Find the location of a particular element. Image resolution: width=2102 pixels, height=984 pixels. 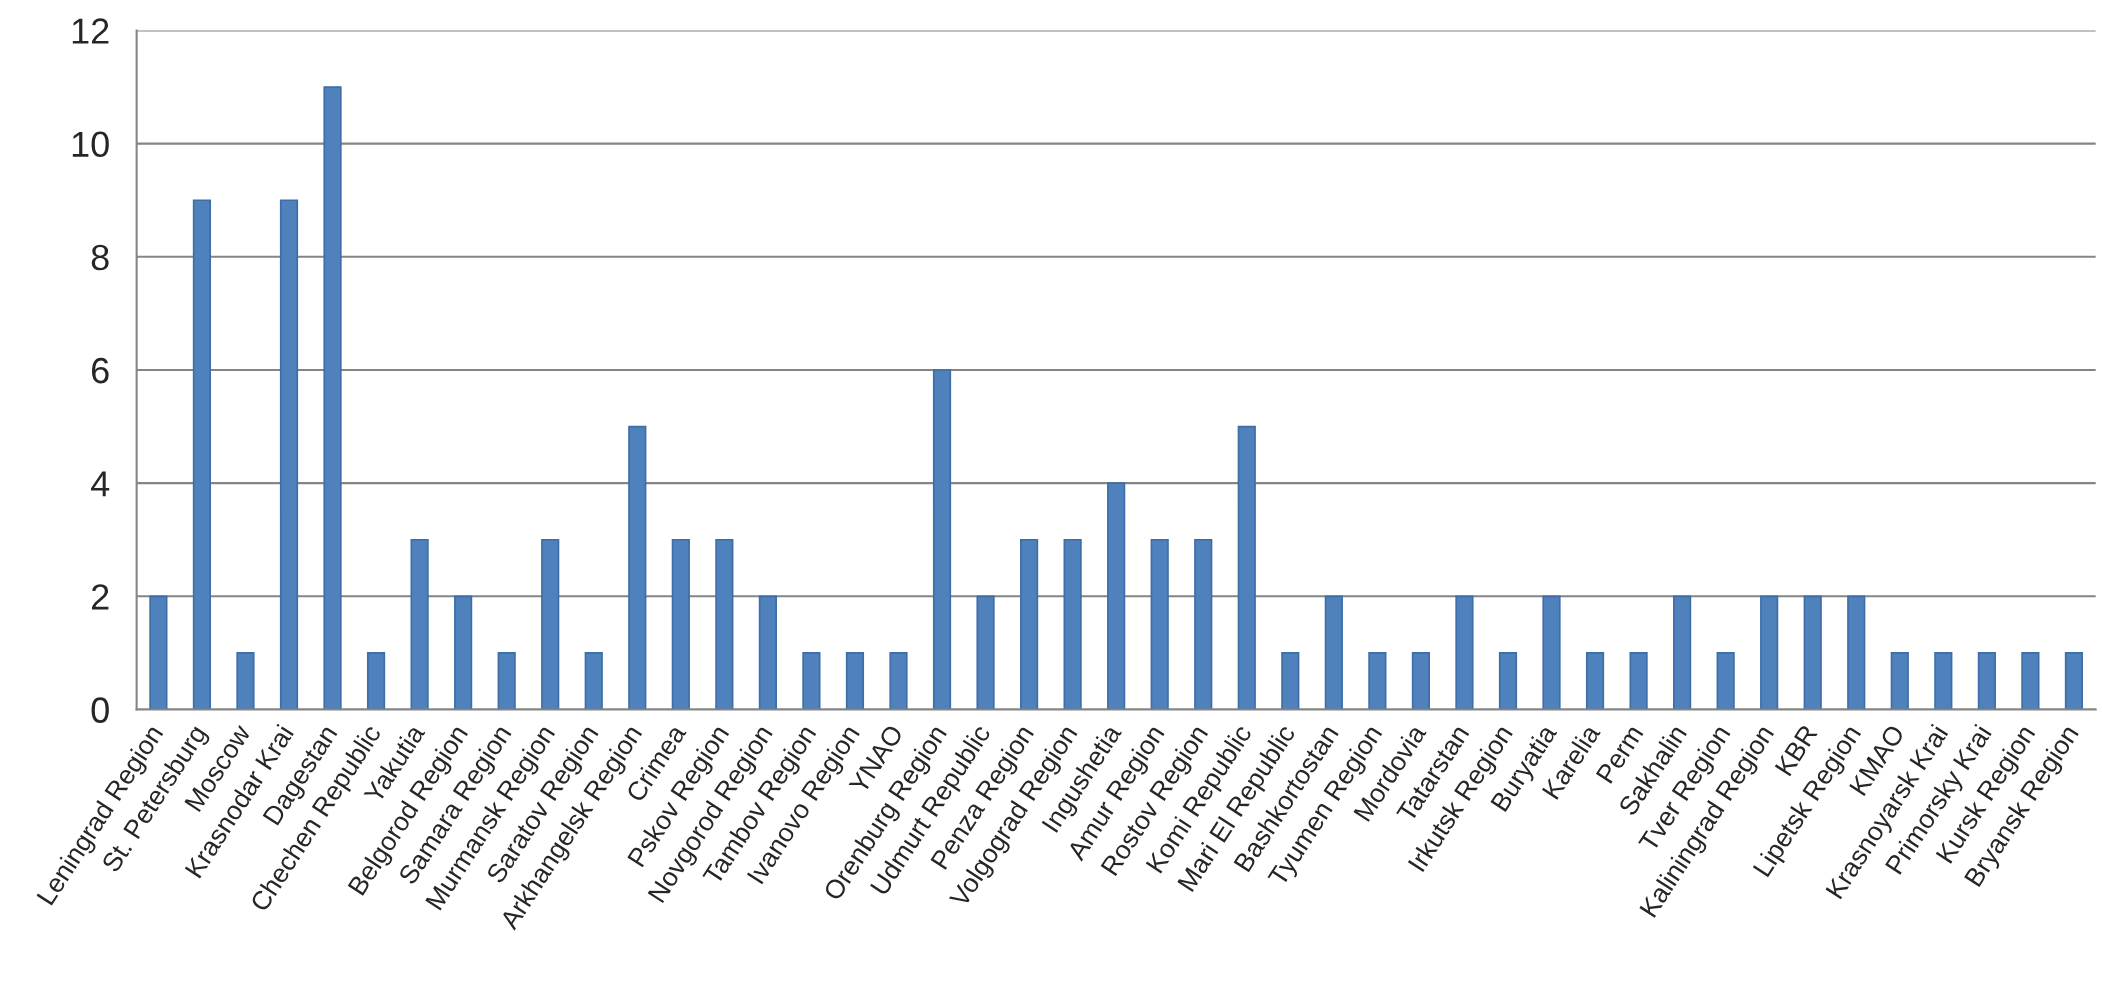

y-tick-label: 10 is located at coordinates (90, 144).